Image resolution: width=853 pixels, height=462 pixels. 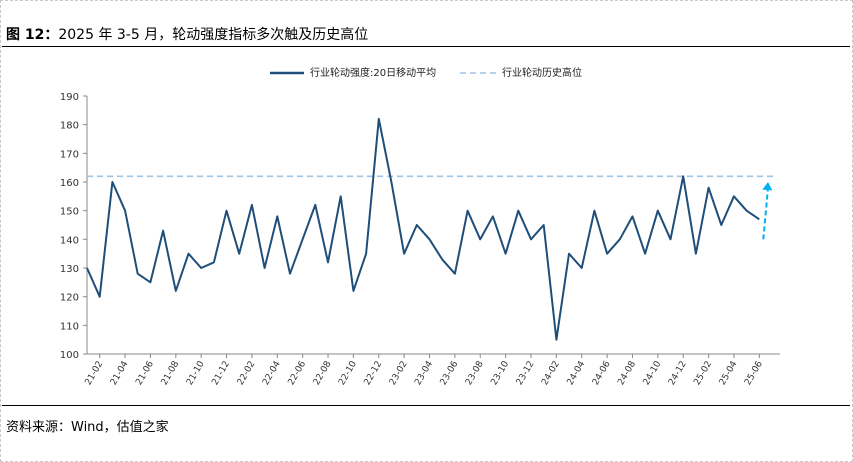 What do you see at coordinates (729, 373) in the screenshot?
I see `x-tick-label: 25-04` at bounding box center [729, 373].